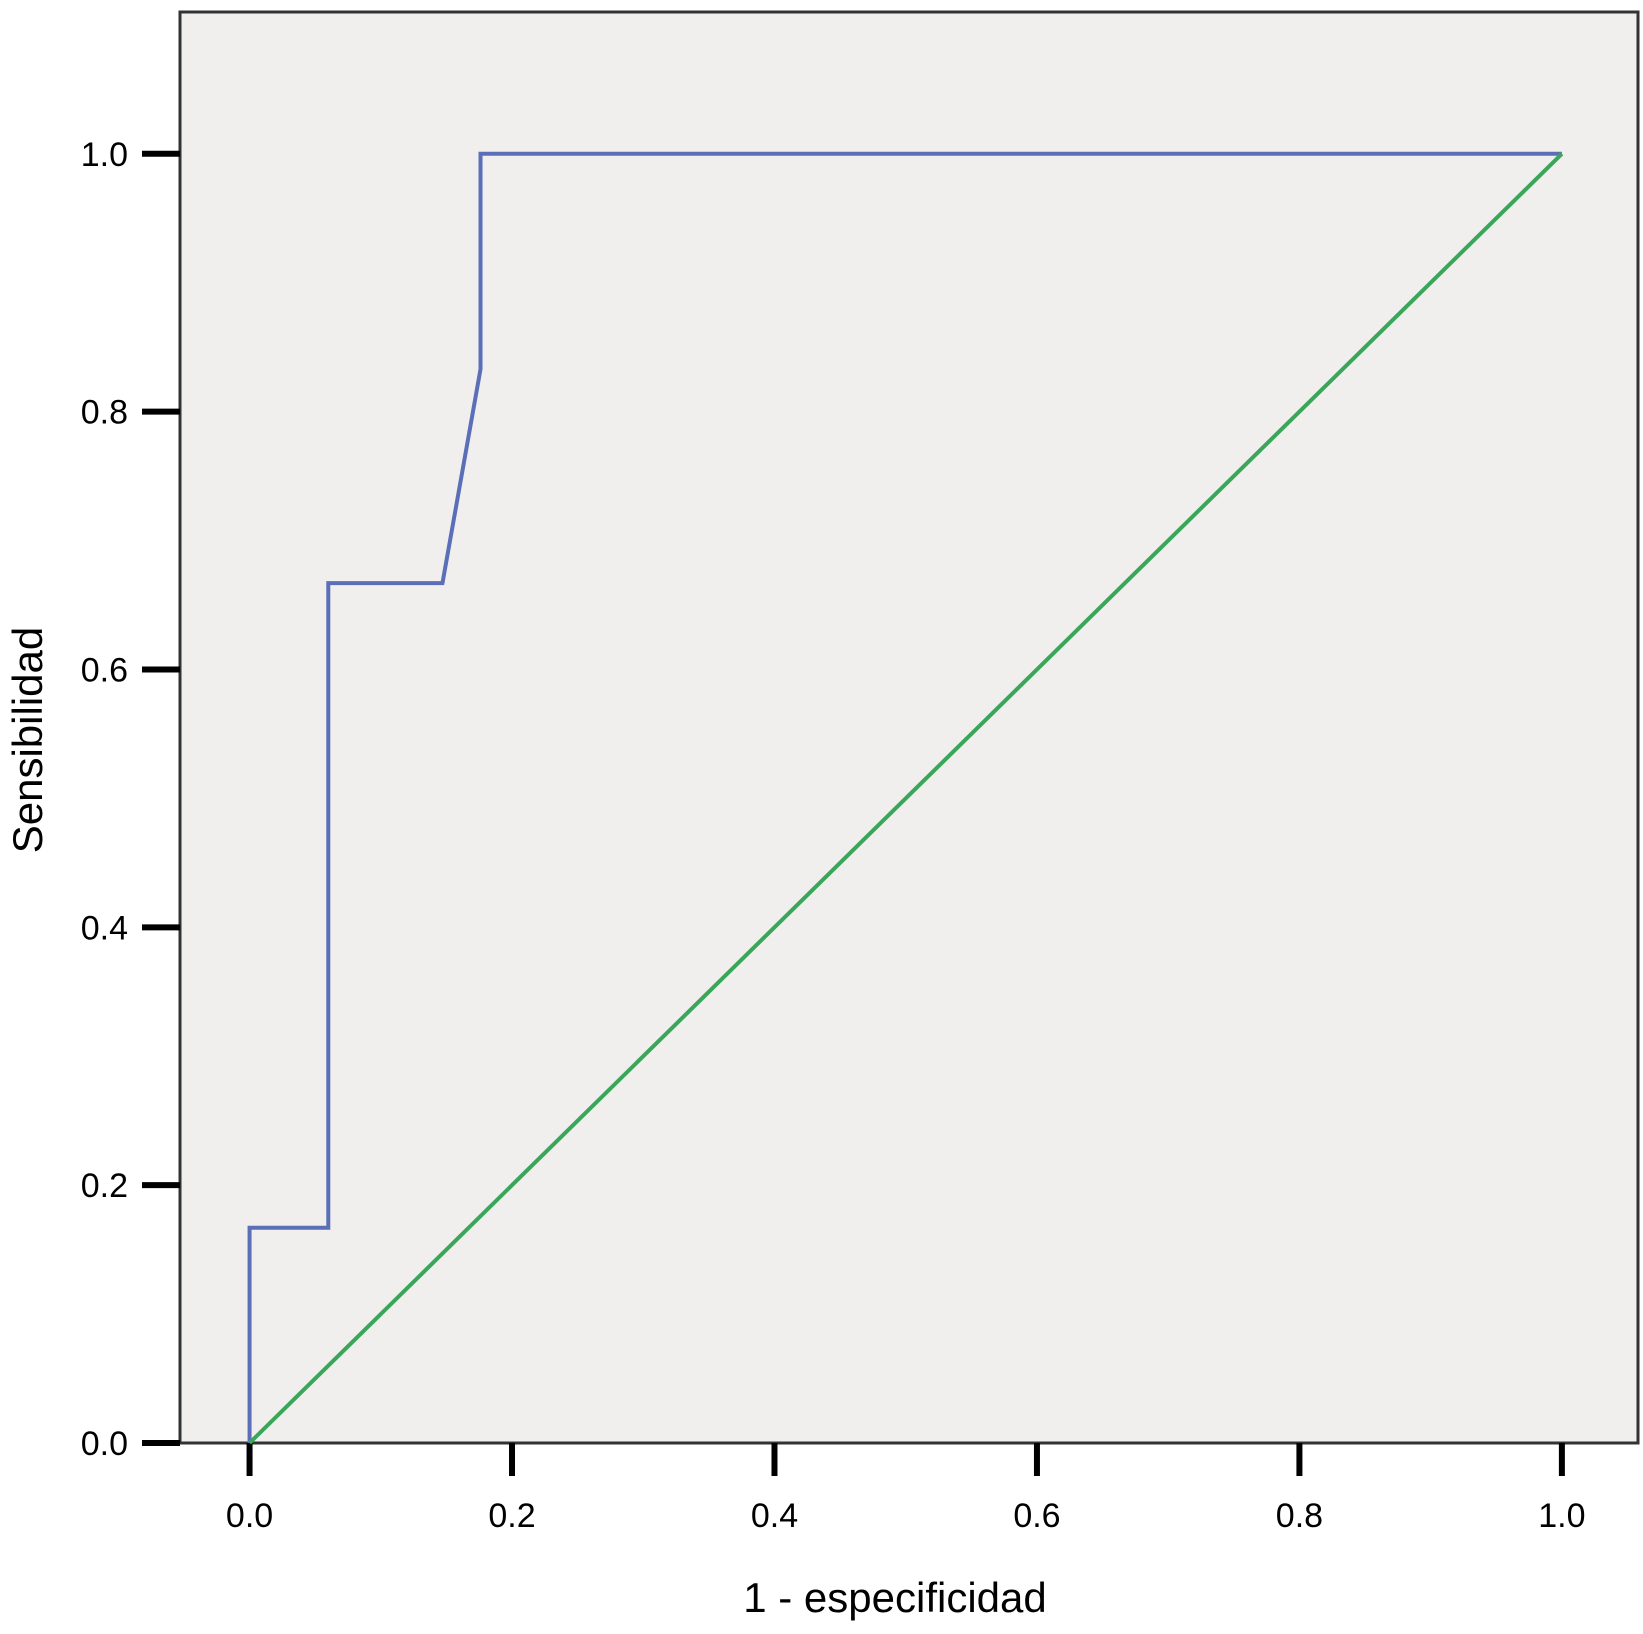 Image resolution: width=1643 pixels, height=1634 pixels. I want to click on x-axis-label: 1 - especificidad, so click(895, 1597).